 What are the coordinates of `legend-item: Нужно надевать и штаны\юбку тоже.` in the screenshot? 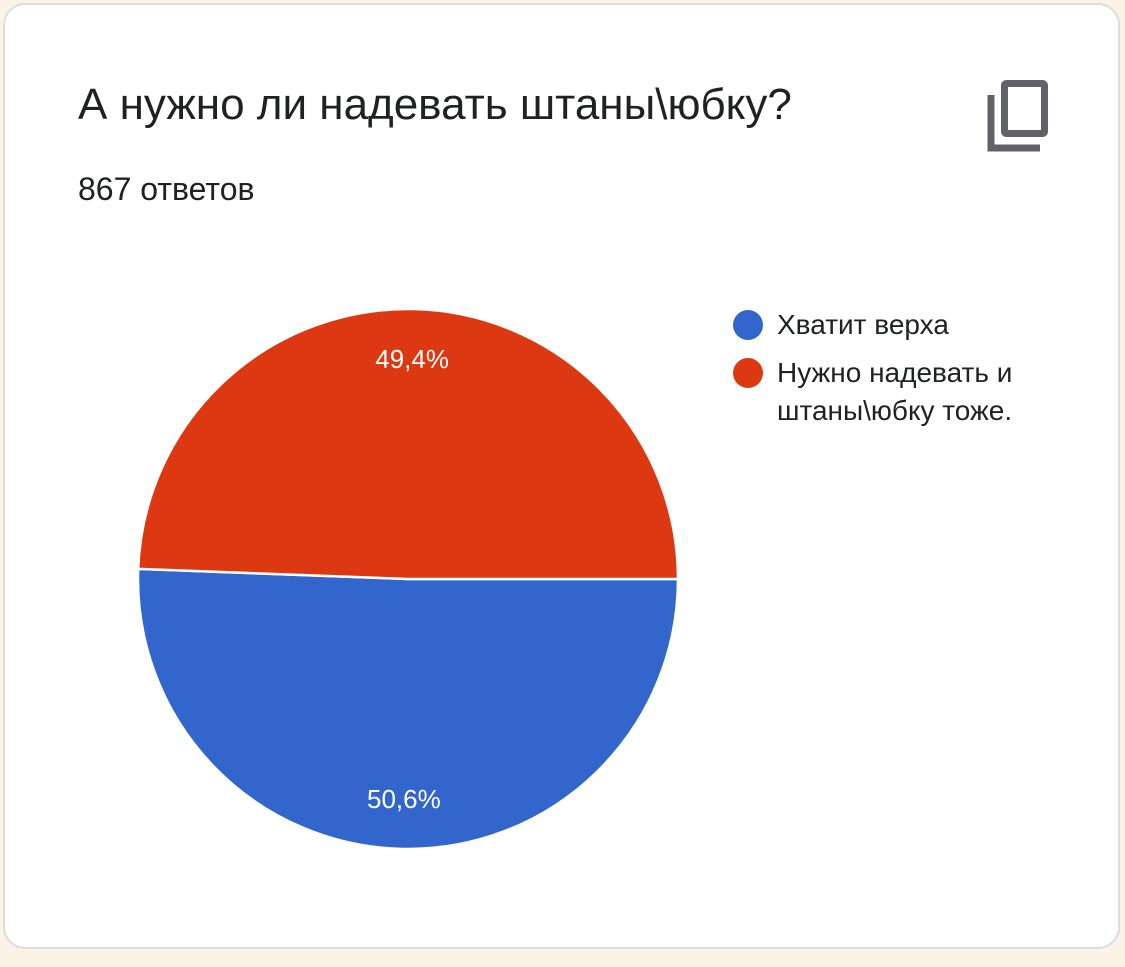 It's located at (898, 392).